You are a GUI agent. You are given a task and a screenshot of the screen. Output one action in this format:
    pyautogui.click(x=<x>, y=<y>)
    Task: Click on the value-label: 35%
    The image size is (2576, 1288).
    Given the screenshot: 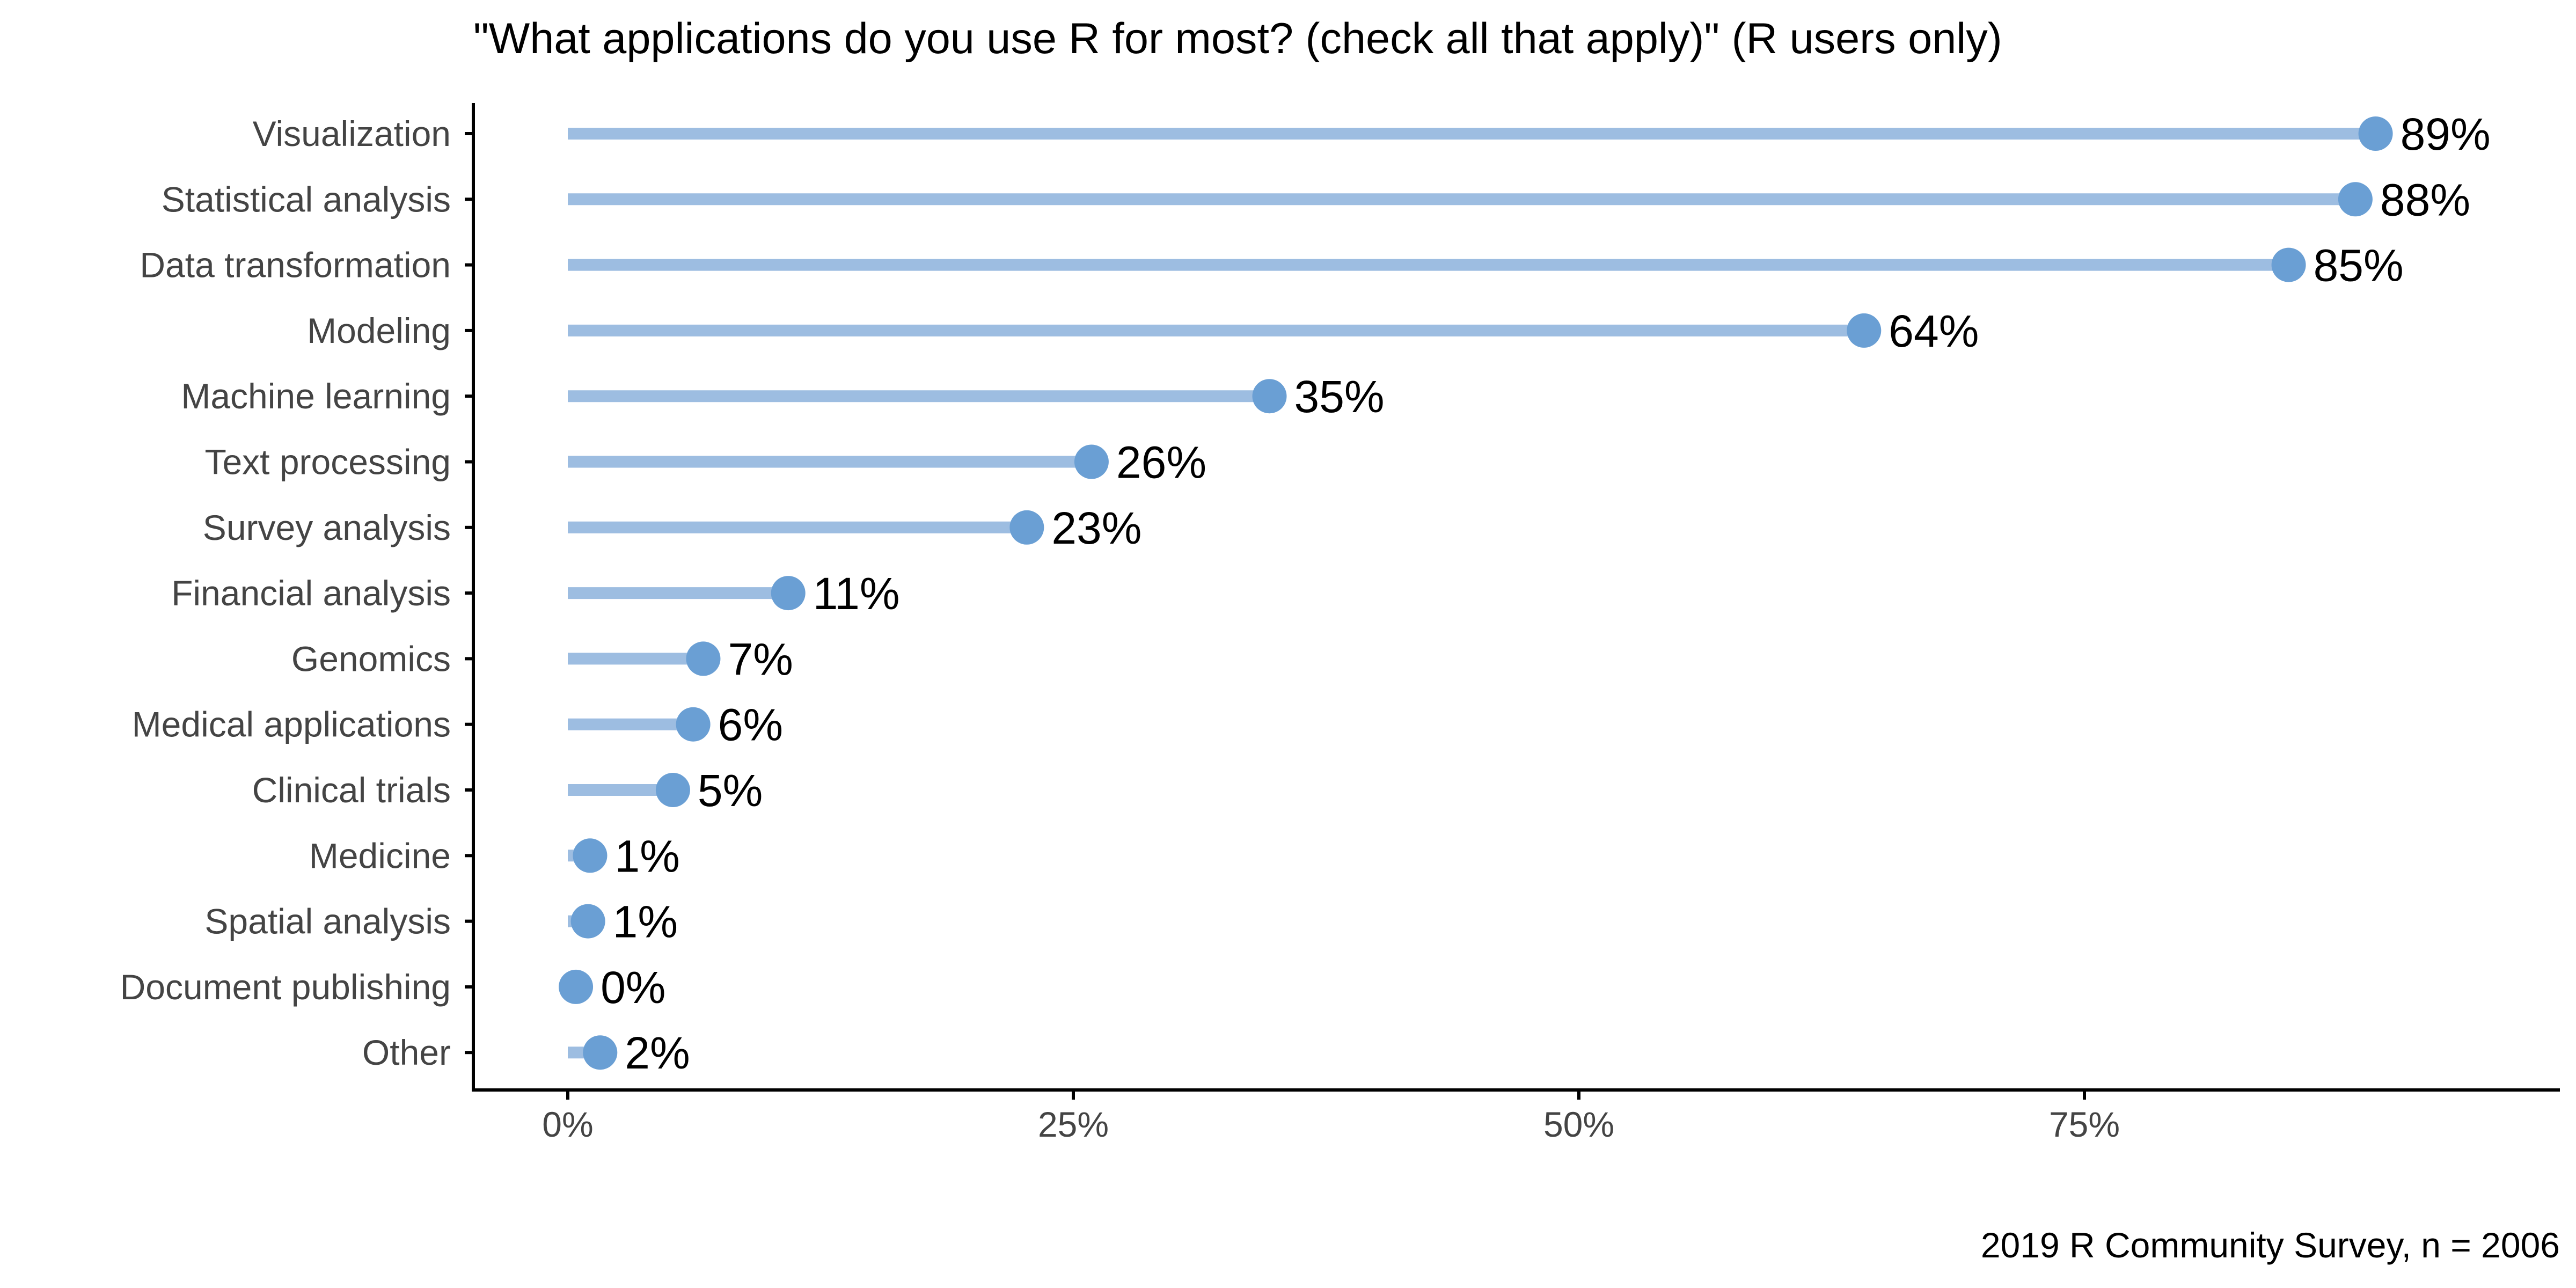 What is the action you would take?
    pyautogui.click(x=1339, y=396)
    